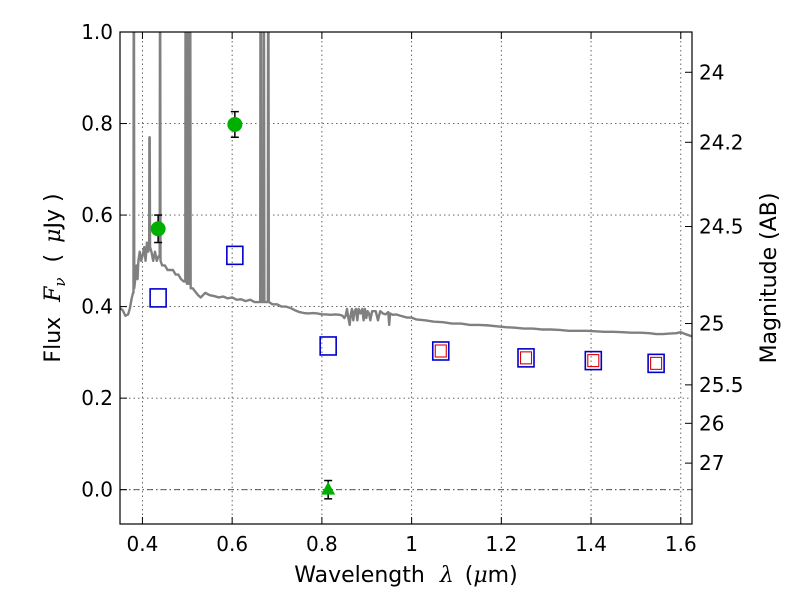 This screenshot has width=800, height=600. Describe the element at coordinates (53, 294) in the screenshot. I see `y-axis-title-symbol: F` at that location.